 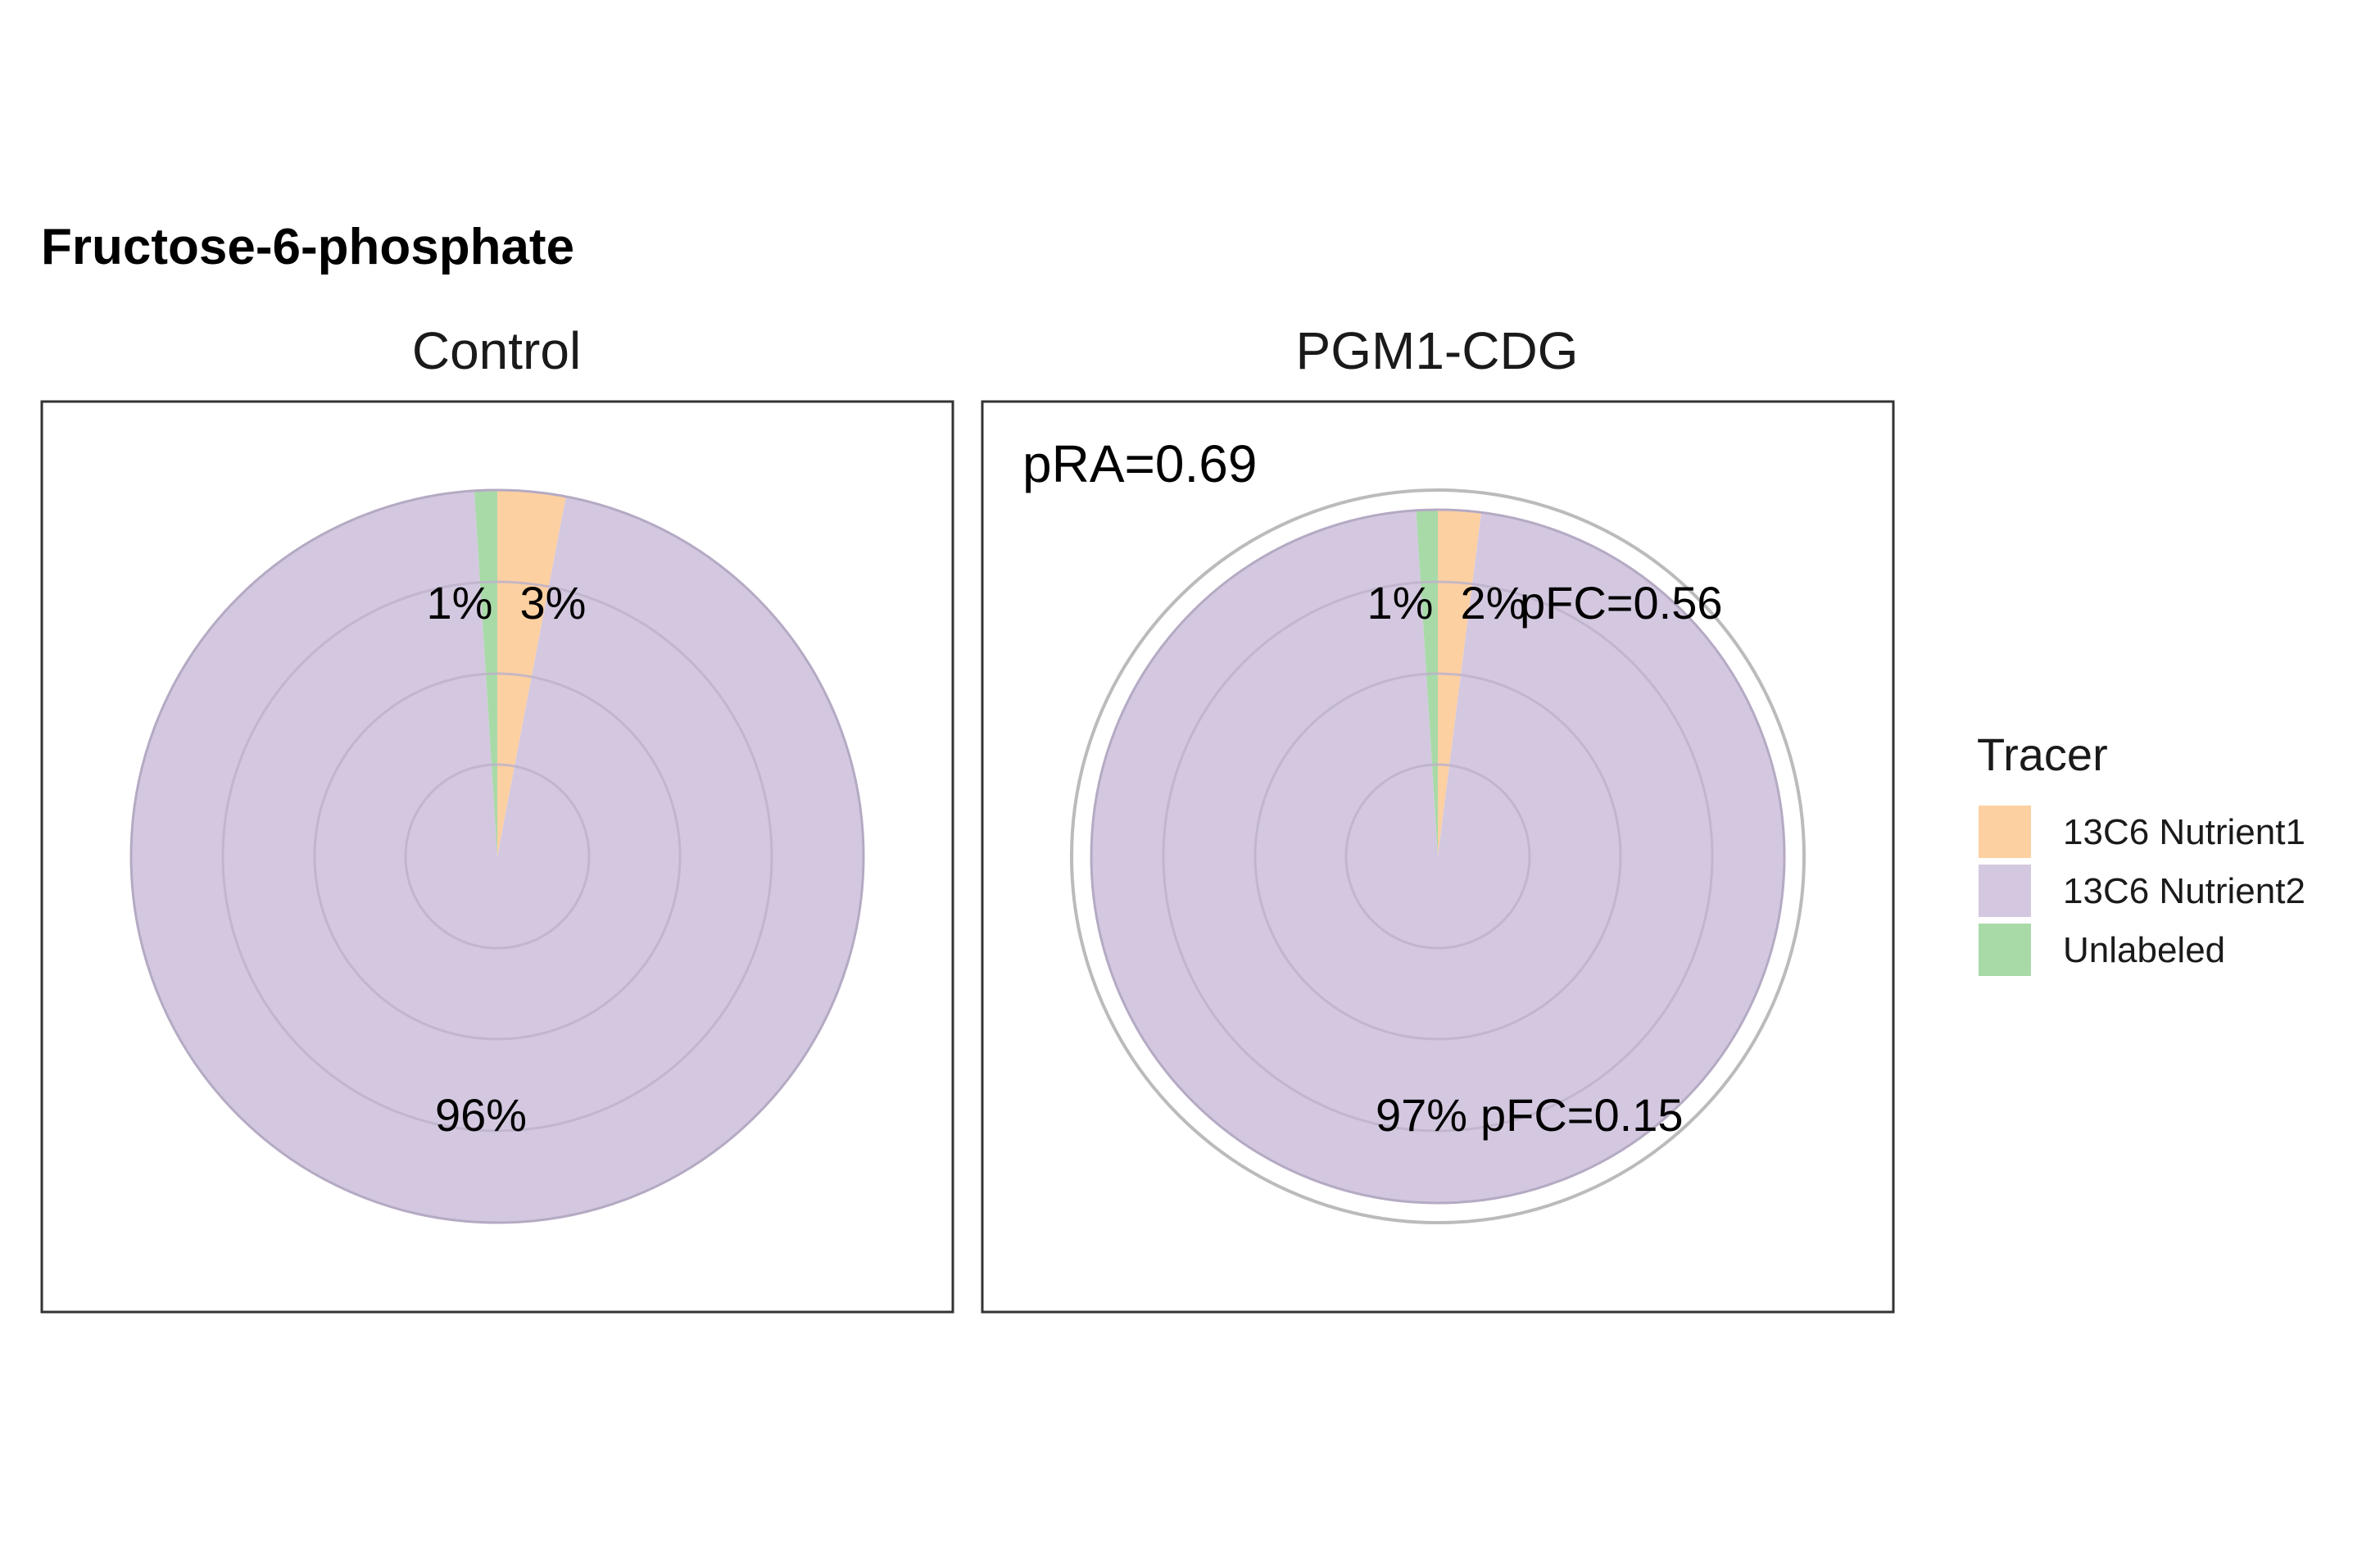 What do you see at coordinates (307, 247) in the screenshot?
I see `chart-title: Fructose-6-phosphate` at bounding box center [307, 247].